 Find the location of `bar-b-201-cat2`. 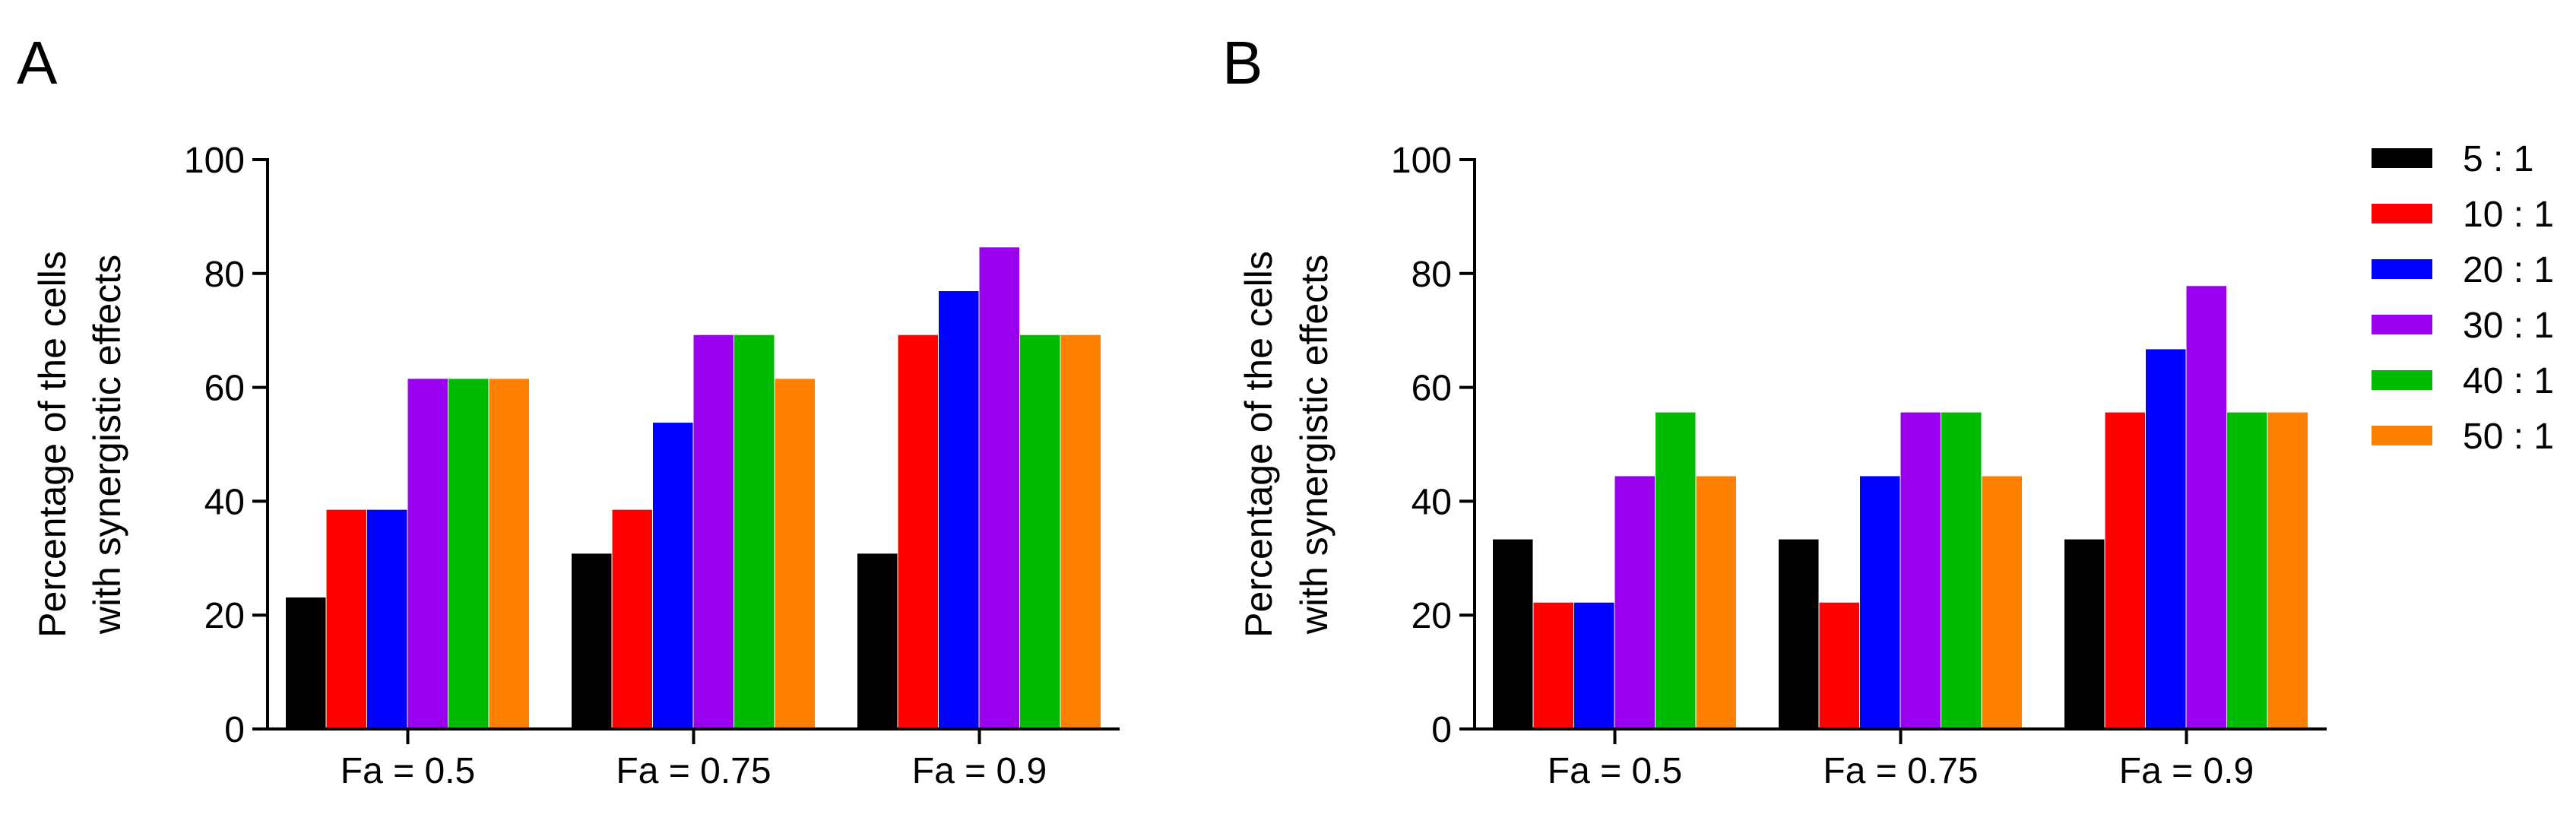

bar-b-201-cat2 is located at coordinates (2166, 539).